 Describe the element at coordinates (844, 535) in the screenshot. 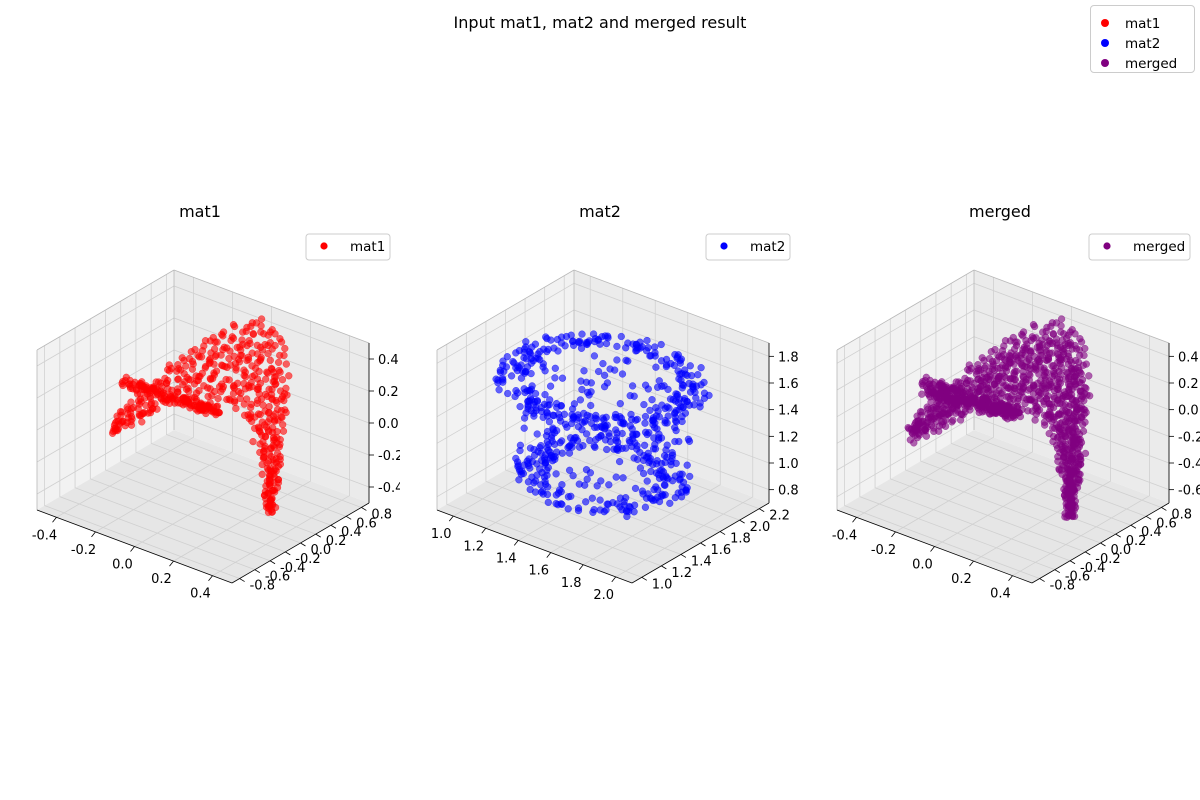

I see `x-tick-label: -0.4` at that location.